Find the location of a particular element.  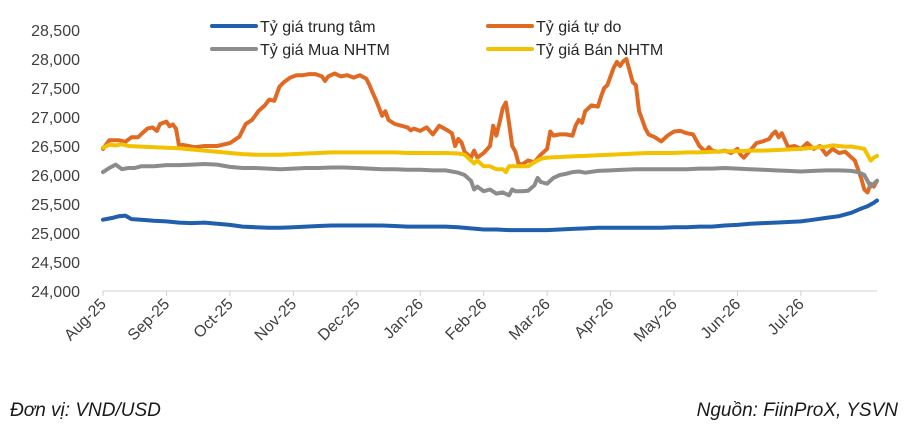

y-tick-label: 24,000 is located at coordinates (55, 292).